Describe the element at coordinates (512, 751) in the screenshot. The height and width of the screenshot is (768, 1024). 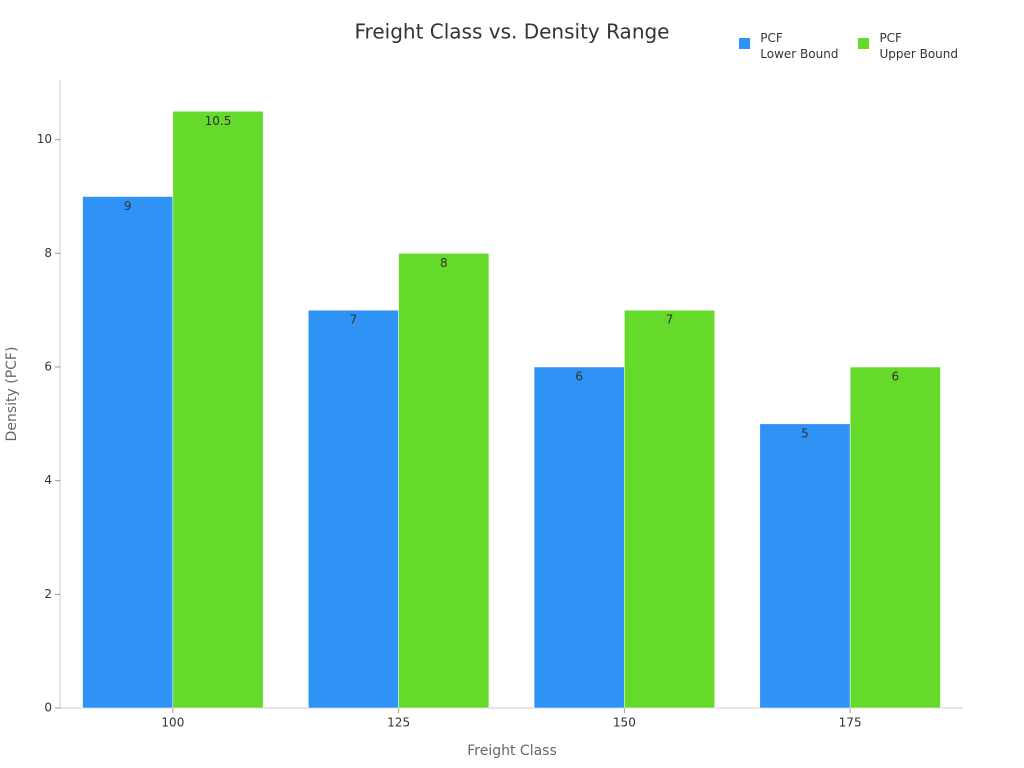
I see `x-axis-label: Freight Class` at that location.